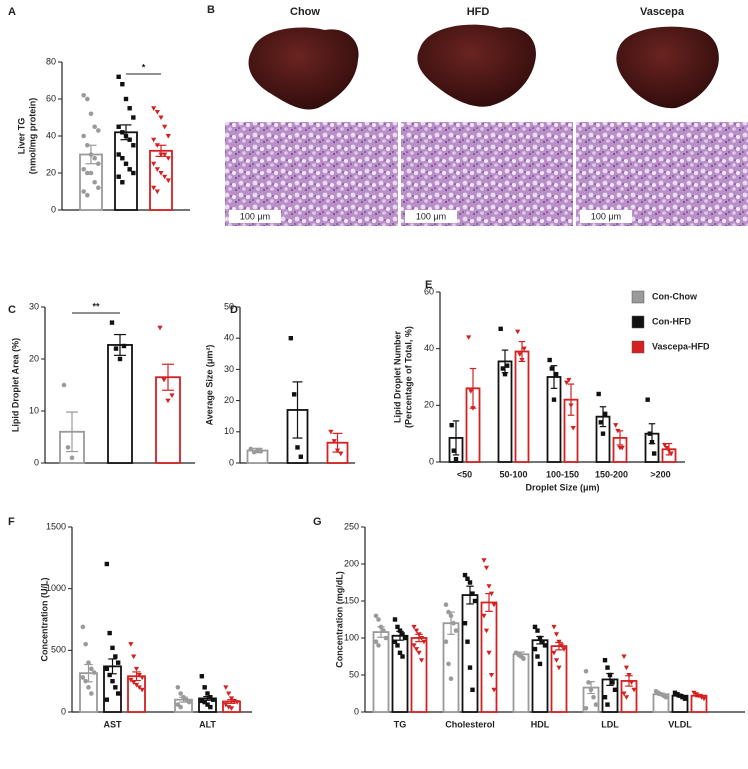 The width and height of the screenshot is (748, 769). What do you see at coordinates (51, 172) in the screenshot?
I see `y-tick-label: 20` at bounding box center [51, 172].